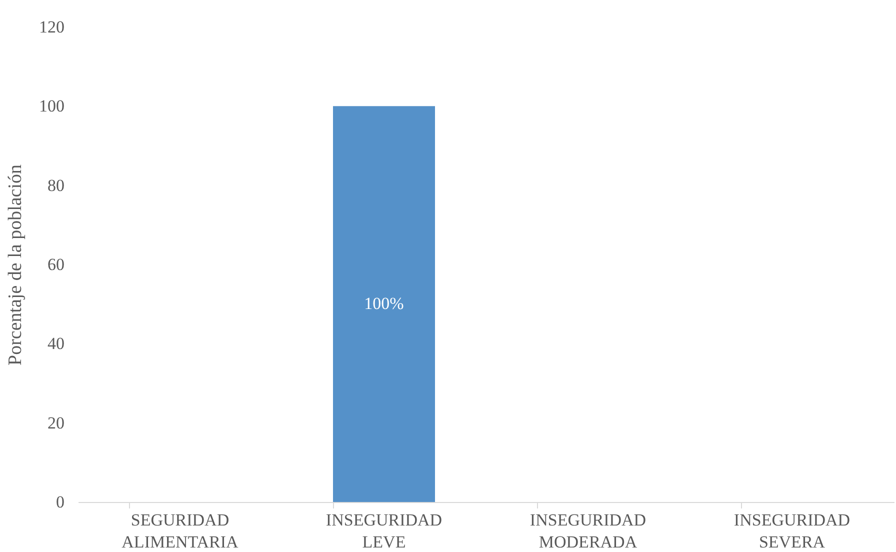 This screenshot has width=896, height=552. What do you see at coordinates (384, 531) in the screenshot?
I see `x-tick-label: INSEGURIDAD LEVE` at bounding box center [384, 531].